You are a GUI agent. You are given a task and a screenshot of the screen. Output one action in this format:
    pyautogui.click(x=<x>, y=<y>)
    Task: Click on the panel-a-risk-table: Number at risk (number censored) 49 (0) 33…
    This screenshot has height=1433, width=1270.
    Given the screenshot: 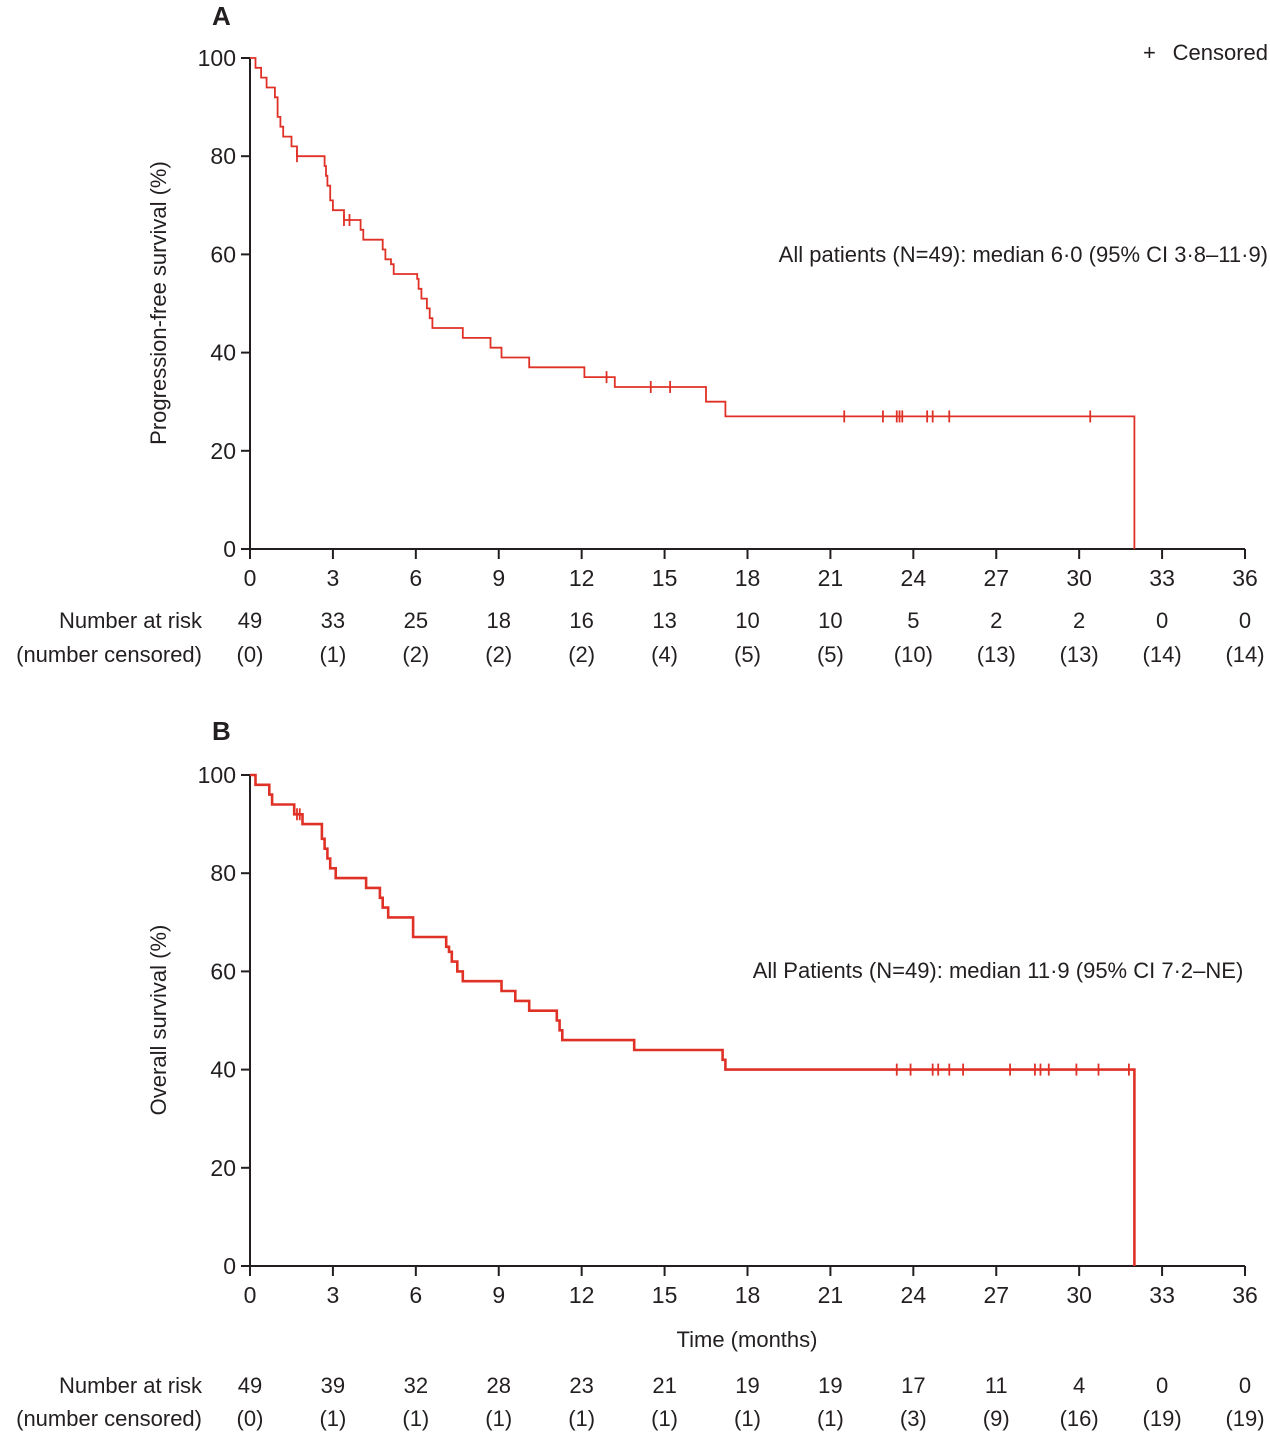 What is the action you would take?
    pyautogui.click(x=640, y=637)
    